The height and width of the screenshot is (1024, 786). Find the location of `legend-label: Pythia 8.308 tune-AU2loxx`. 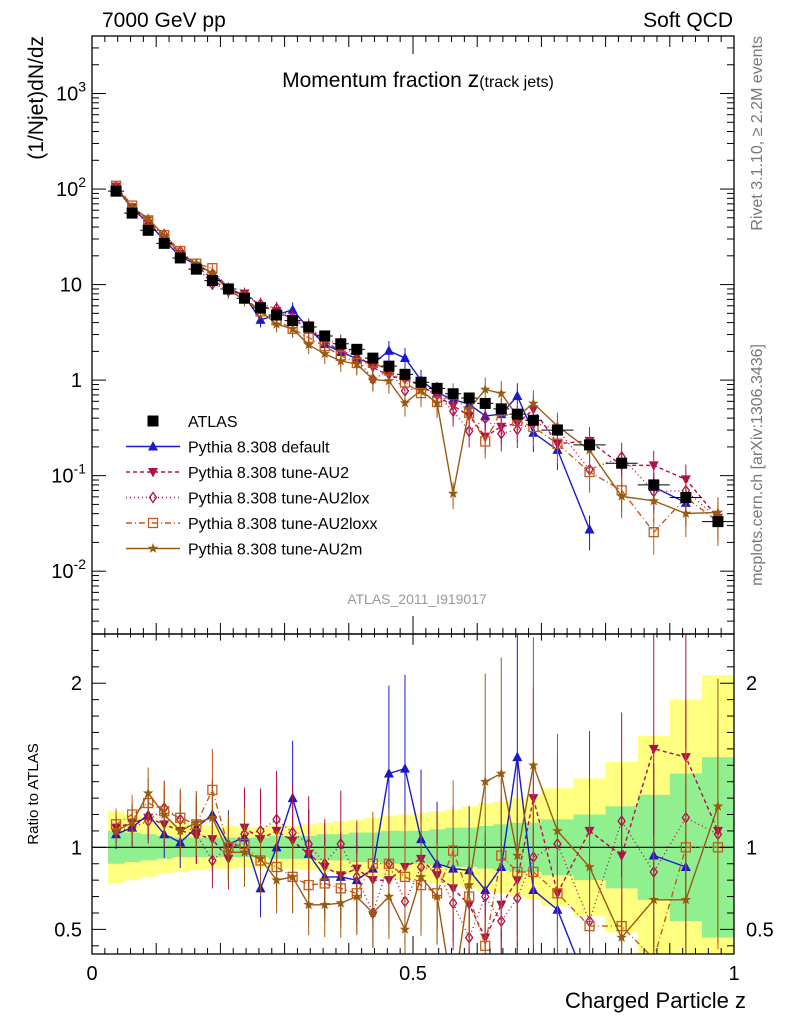

legend-label: Pythia 8.308 tune-AU2loxx is located at coordinates (282, 524).